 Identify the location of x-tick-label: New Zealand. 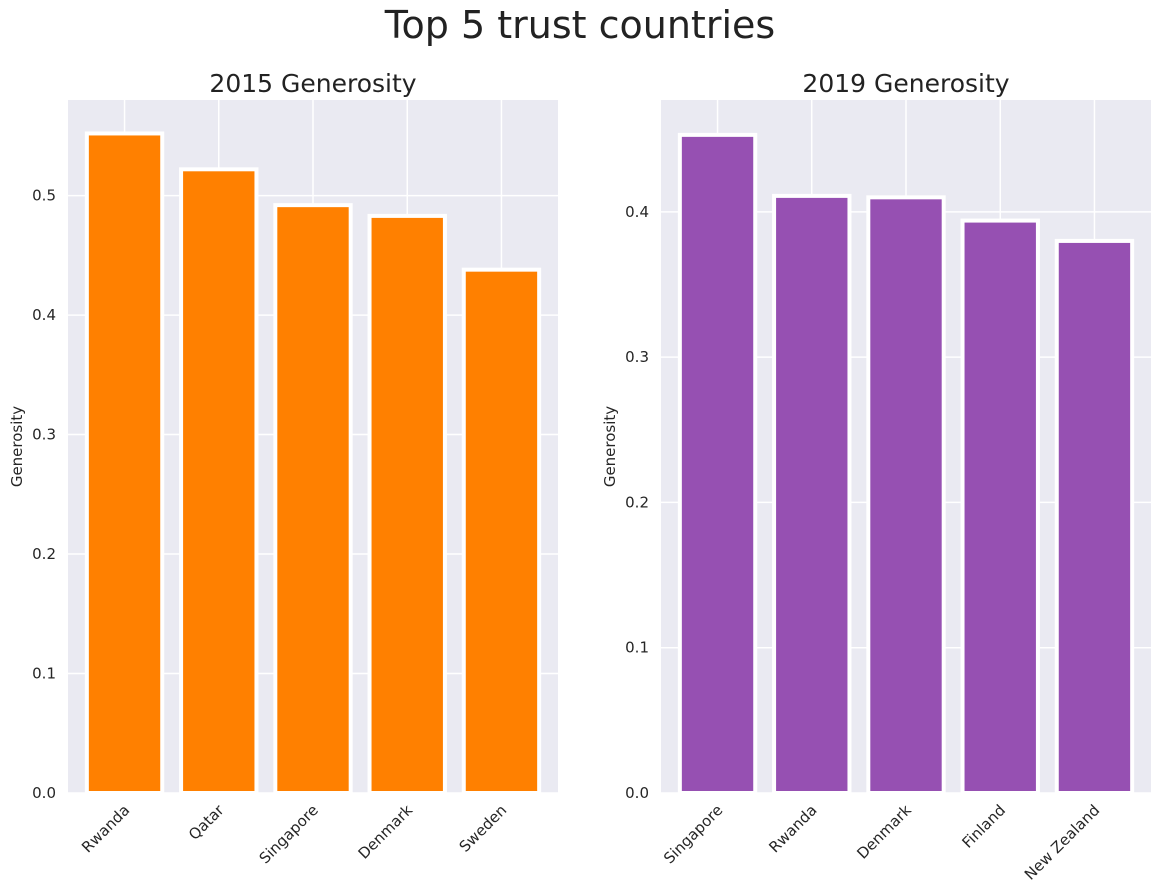
(1062, 842).